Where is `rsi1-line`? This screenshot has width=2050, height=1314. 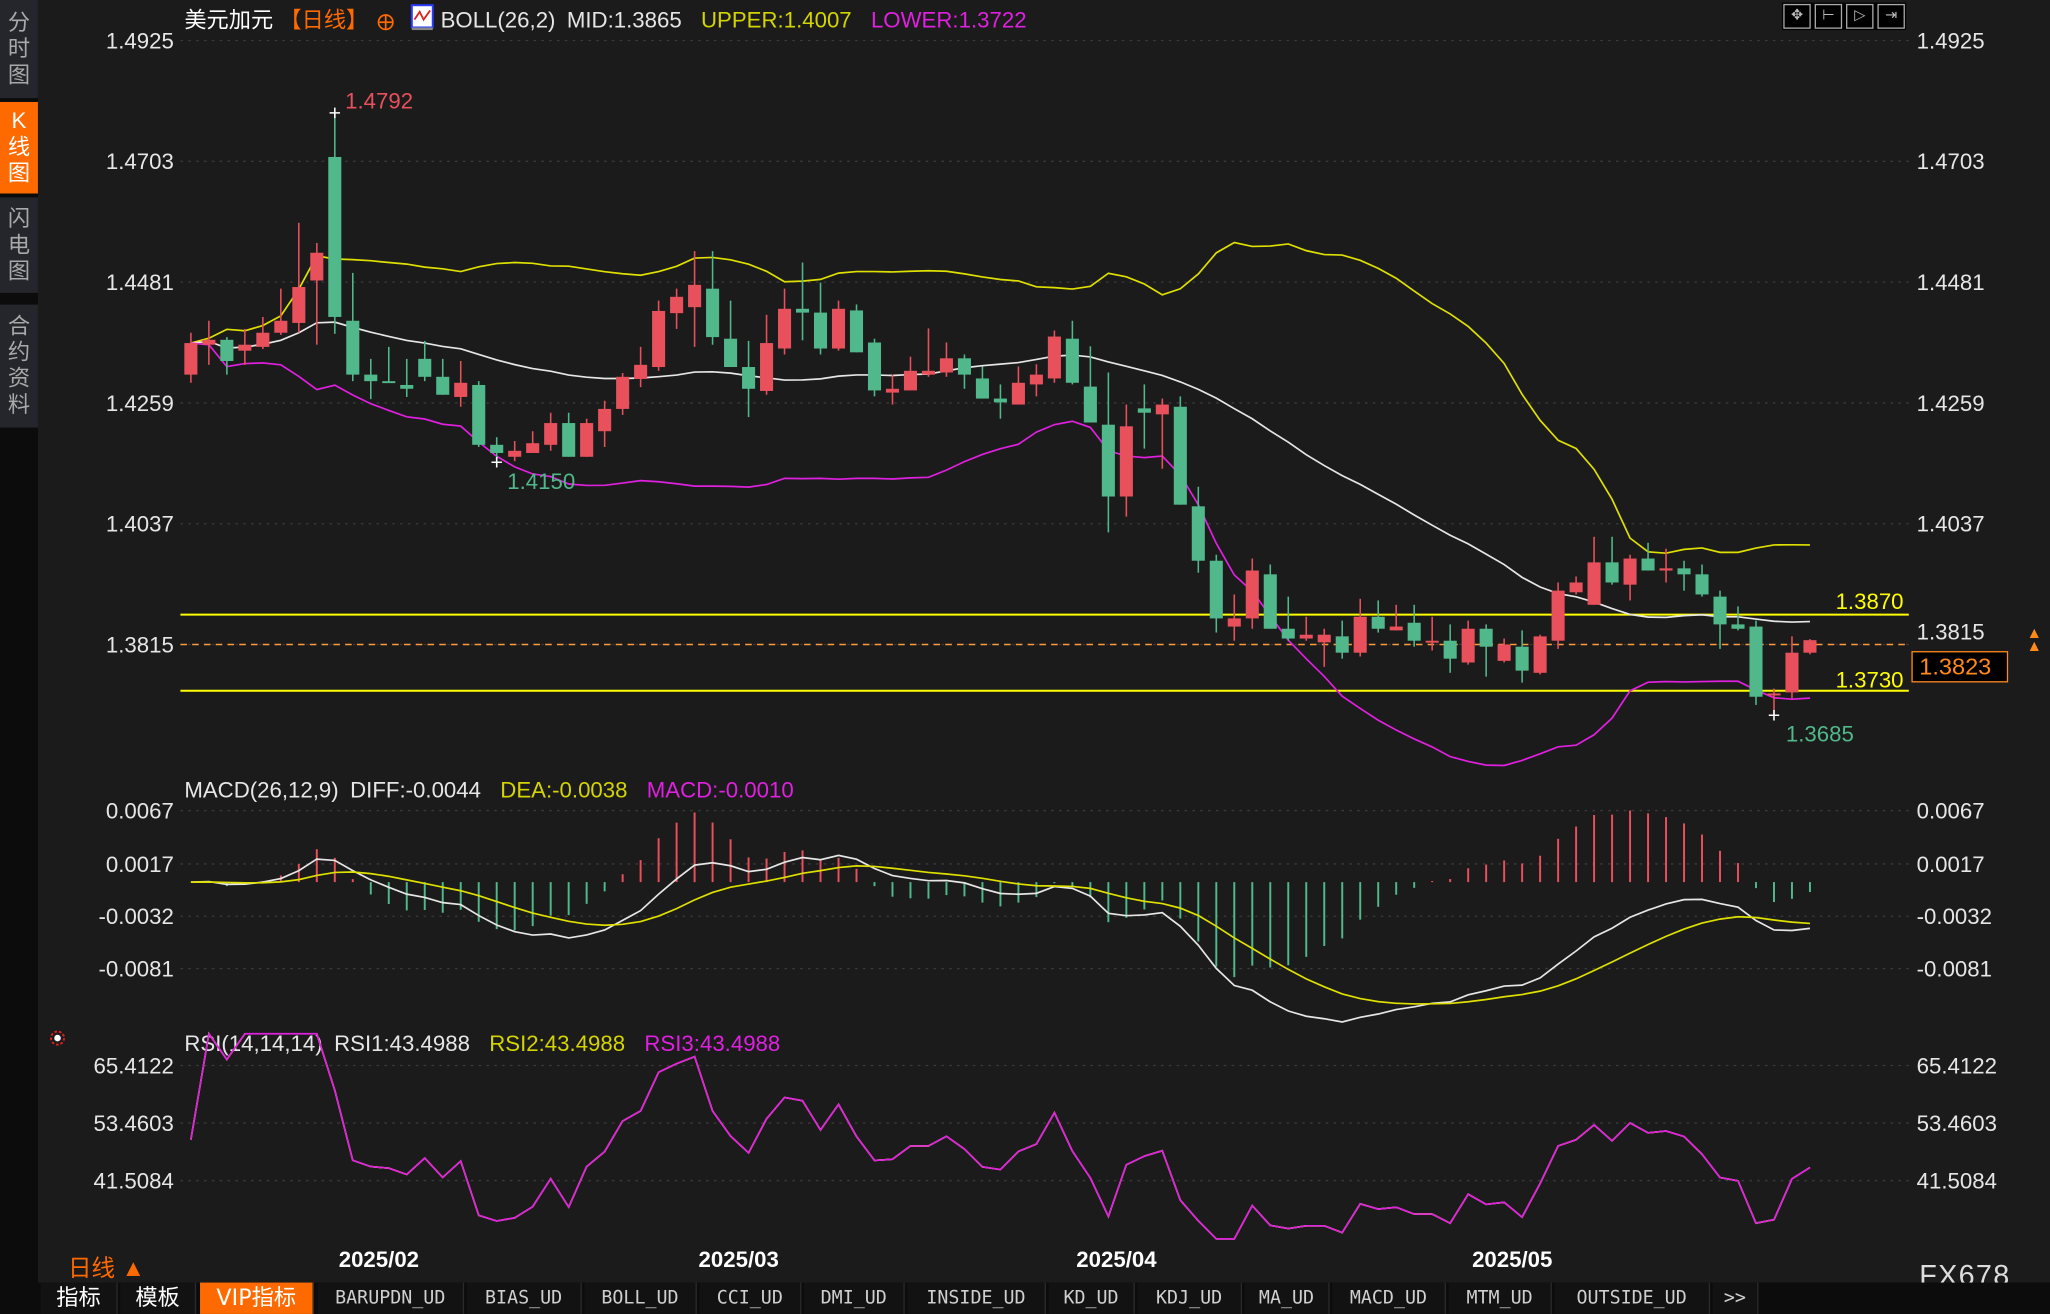 rsi1-line is located at coordinates (1000, 1135).